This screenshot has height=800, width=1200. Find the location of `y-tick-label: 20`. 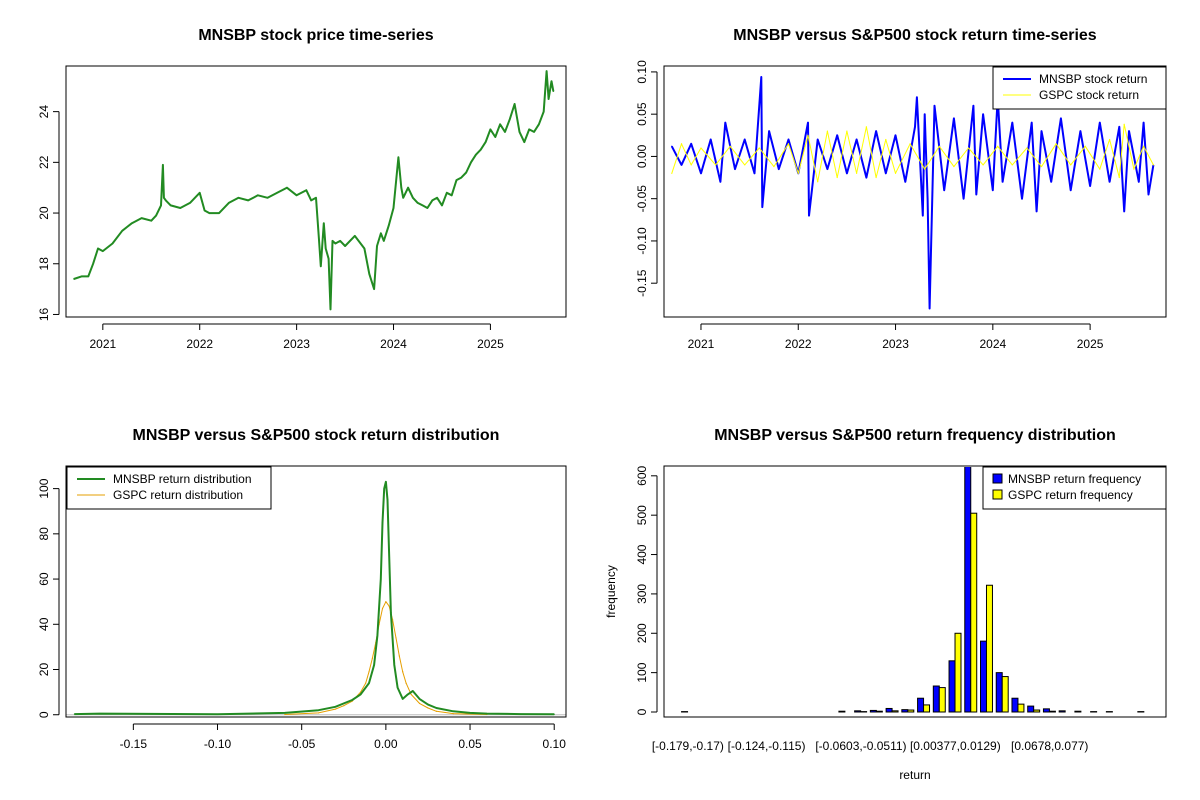

y-tick-label: 20 is located at coordinates (44, 213).